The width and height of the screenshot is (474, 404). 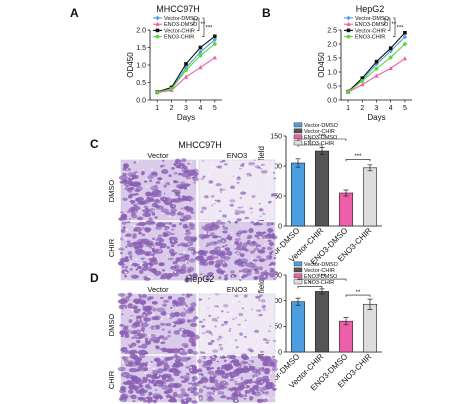 What do you see at coordinates (237, 155) in the screenshot?
I see `micrograph-col-label-eno3-c: ENO3` at bounding box center [237, 155].